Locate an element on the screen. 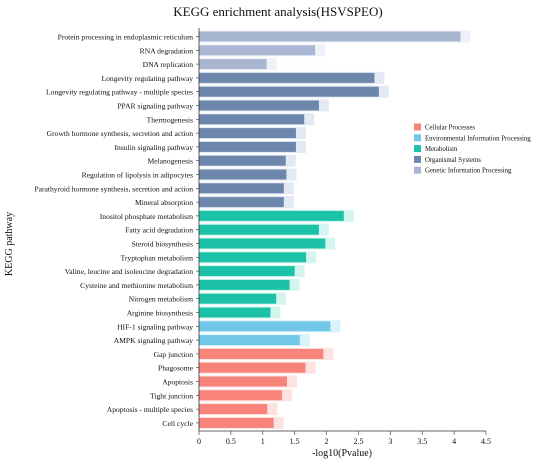  x-tick-label: 4 is located at coordinates (454, 441).